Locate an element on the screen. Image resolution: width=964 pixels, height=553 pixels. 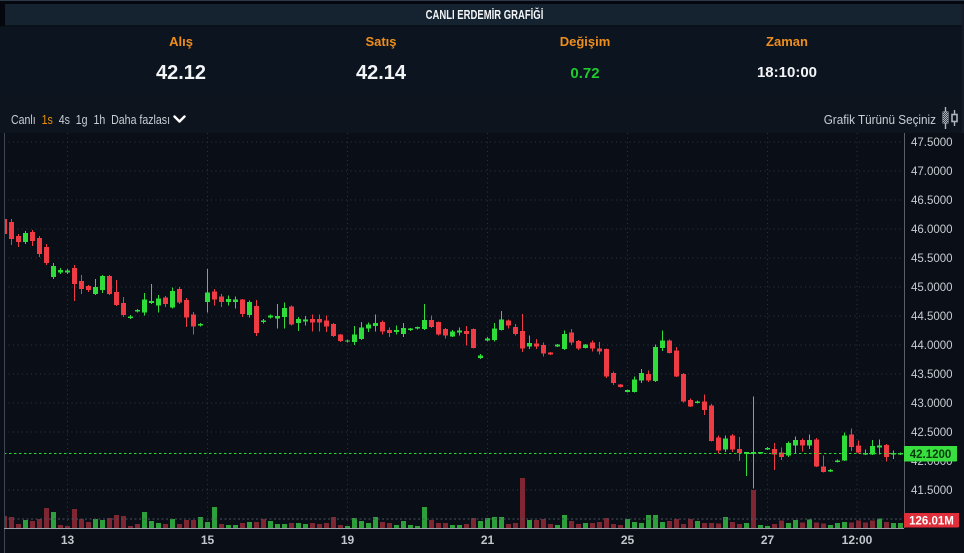
svg-text: 19 is located at coordinates (348, 540).